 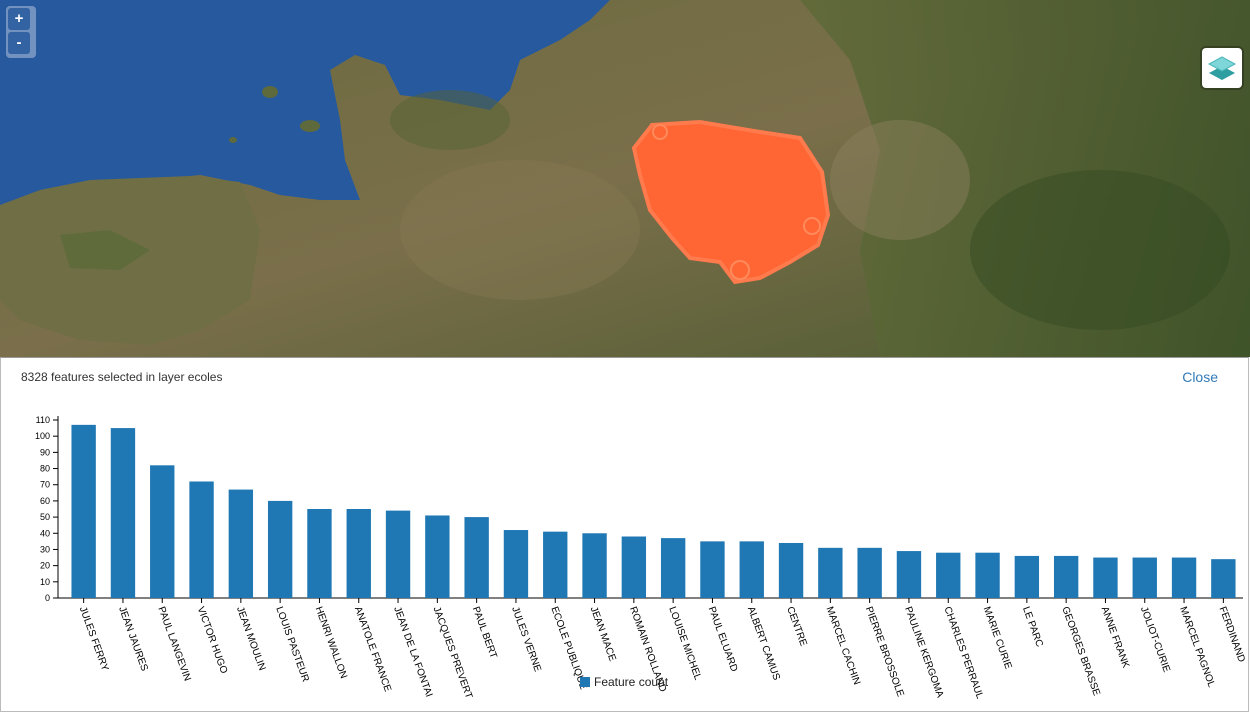 What do you see at coordinates (723, 639) in the screenshot?
I see `x-tick-label: PAUL ELUARD` at bounding box center [723, 639].